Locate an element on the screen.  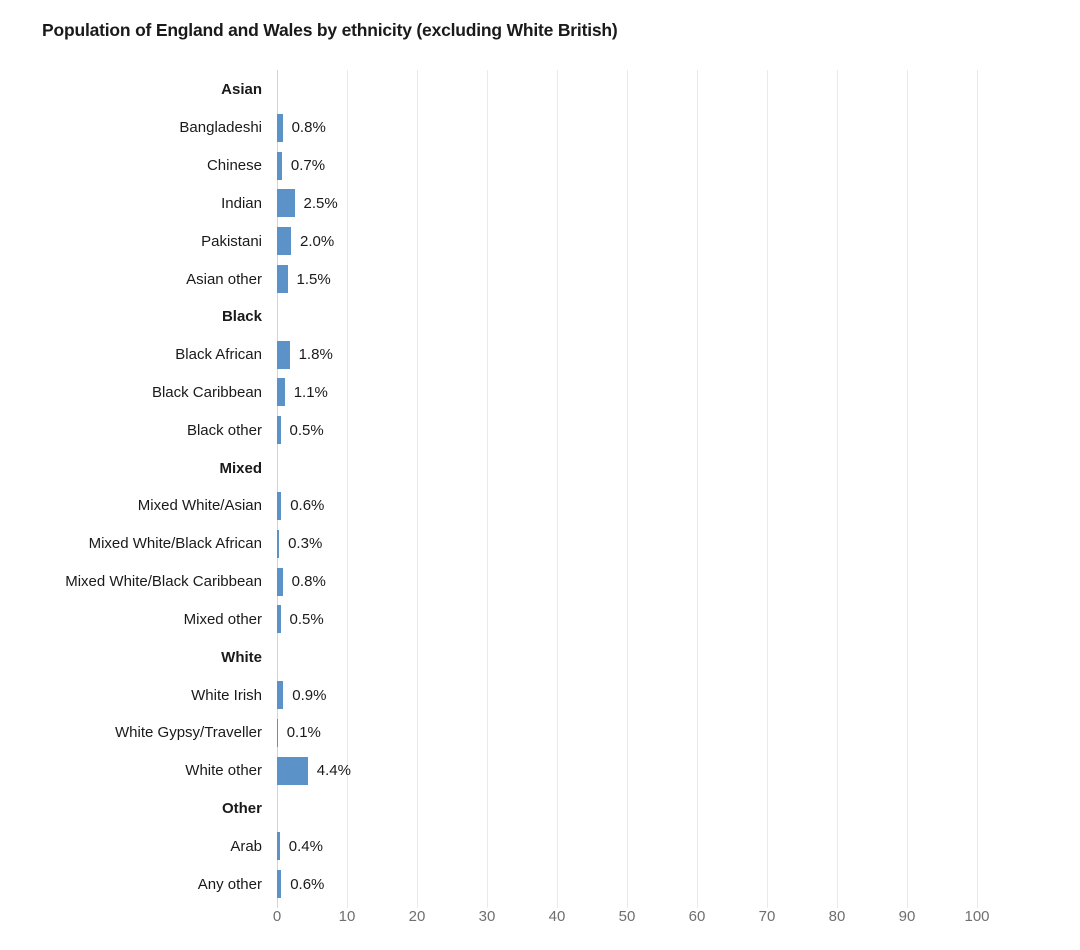
category-label: White Gypsy/Traveller is located at coordinates (188, 733).